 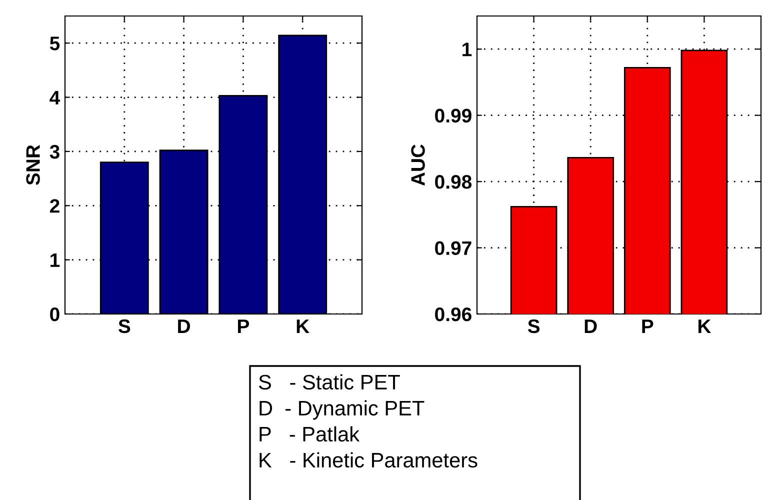 What do you see at coordinates (55, 206) in the screenshot?
I see `y-tick-label: 2` at bounding box center [55, 206].